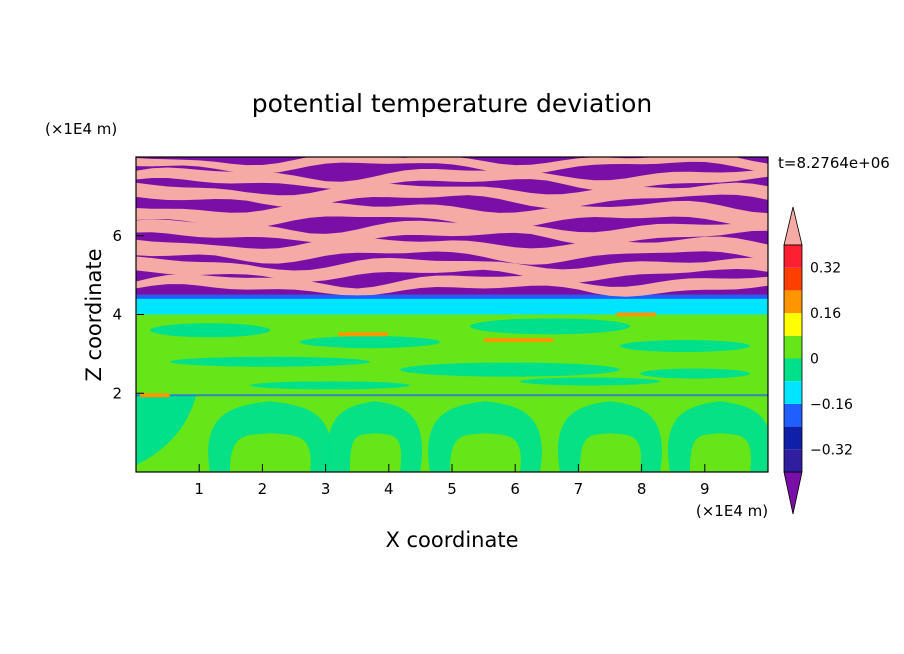 Image resolution: width=904 pixels, height=654 pixels. What do you see at coordinates (452, 103) in the screenshot?
I see `chart-title: potential temperature deviation` at bounding box center [452, 103].